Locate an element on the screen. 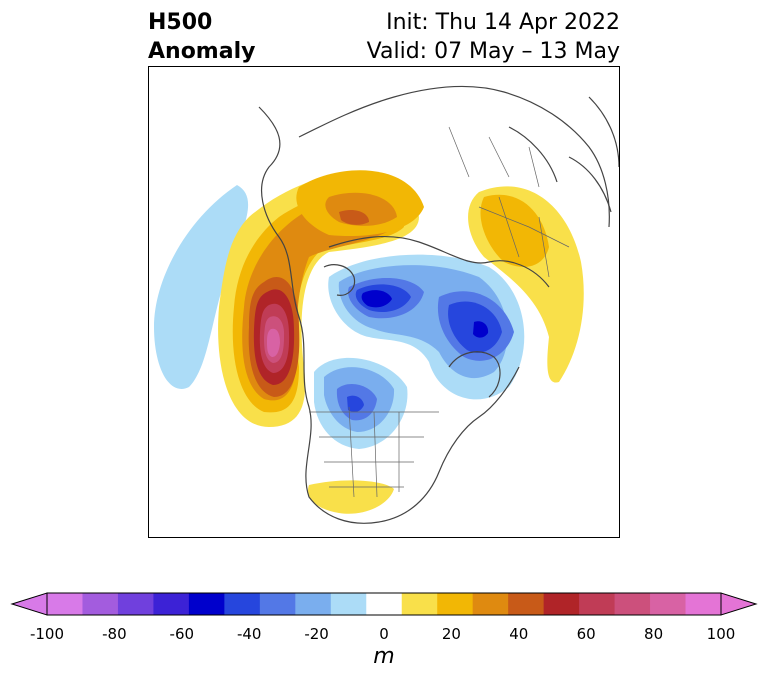 The image size is (768, 684). pacific-negative-anomaly is located at coordinates (201, 287).